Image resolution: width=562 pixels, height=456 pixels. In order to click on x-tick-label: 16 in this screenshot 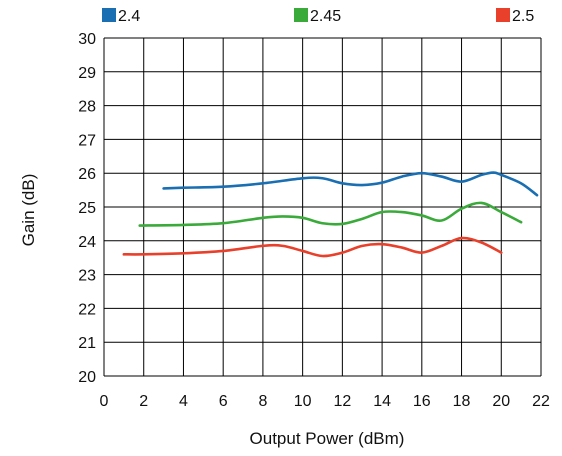, I will do `click(422, 401)`.